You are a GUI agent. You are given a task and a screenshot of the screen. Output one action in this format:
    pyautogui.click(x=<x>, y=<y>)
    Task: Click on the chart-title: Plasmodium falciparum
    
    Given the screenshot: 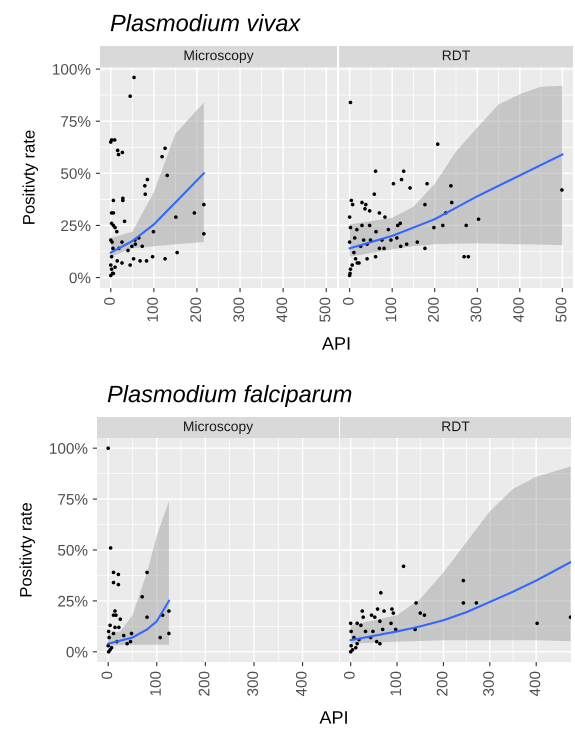 What is the action you would take?
    pyautogui.click(x=230, y=396)
    